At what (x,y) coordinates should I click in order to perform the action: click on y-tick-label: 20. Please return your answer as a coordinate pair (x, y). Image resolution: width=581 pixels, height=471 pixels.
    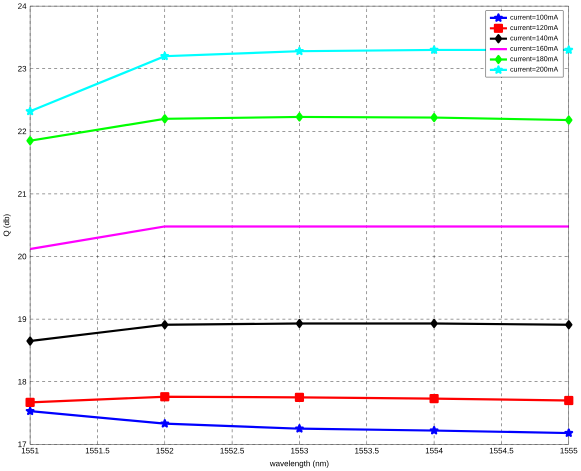
    Looking at the image, I should click on (22, 257).